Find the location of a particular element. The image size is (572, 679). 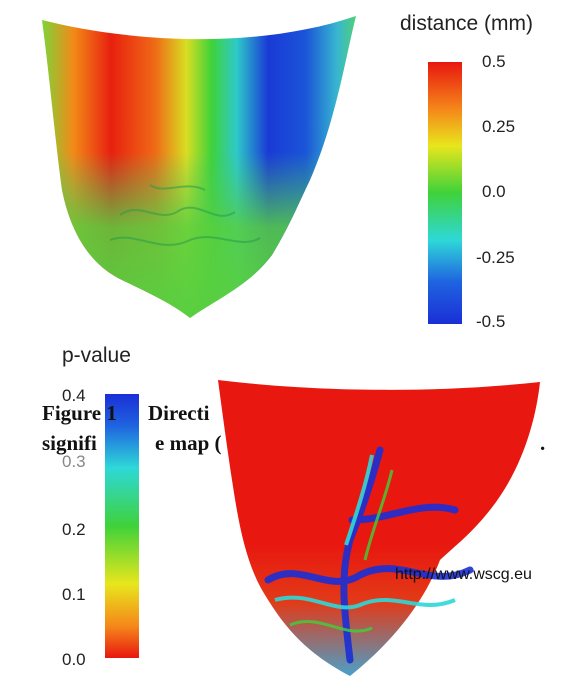

pvalue-colorbar-bar is located at coordinates (122, 526).